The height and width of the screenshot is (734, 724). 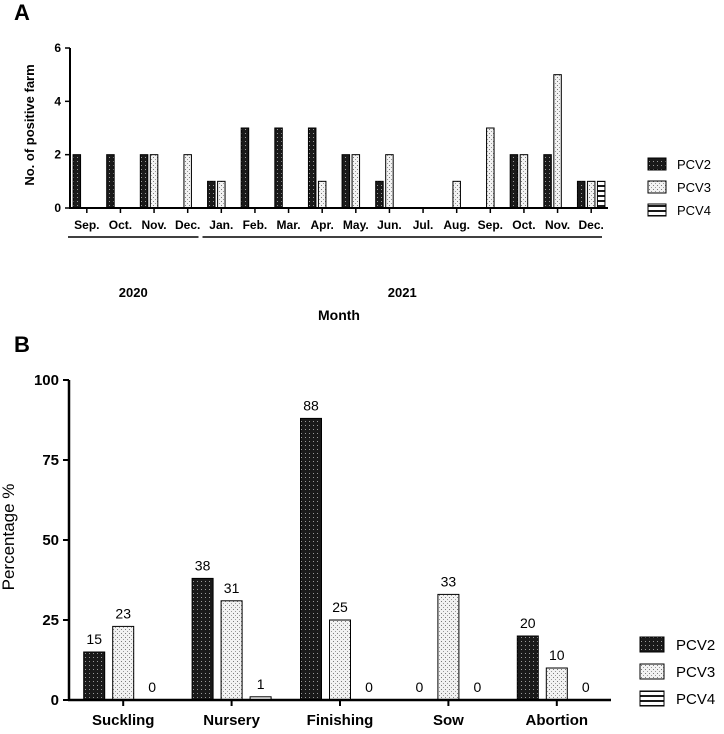 What do you see at coordinates (448, 720) in the screenshot?
I see `panel-b-x-tick-label-sow: Sow` at bounding box center [448, 720].